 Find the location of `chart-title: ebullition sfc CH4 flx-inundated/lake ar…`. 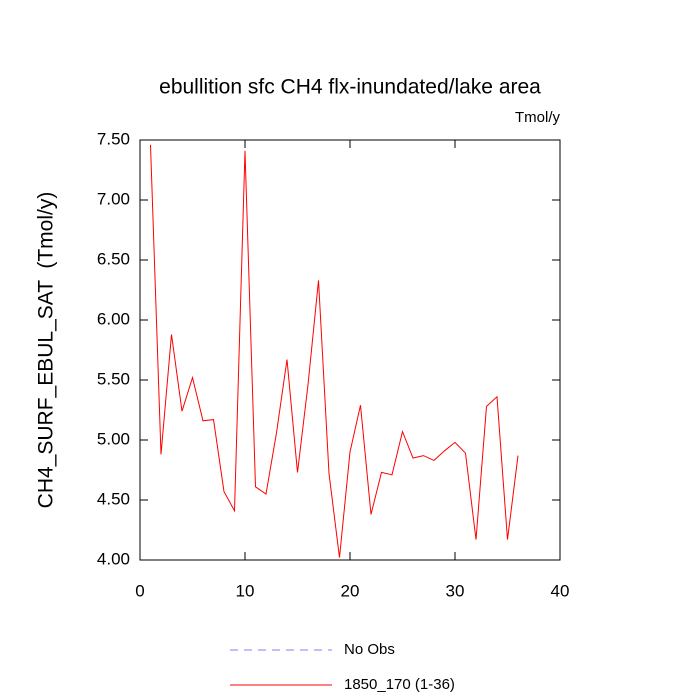

chart-title: ebullition sfc CH4 flx-inundated/lake ar… is located at coordinates (350, 87).